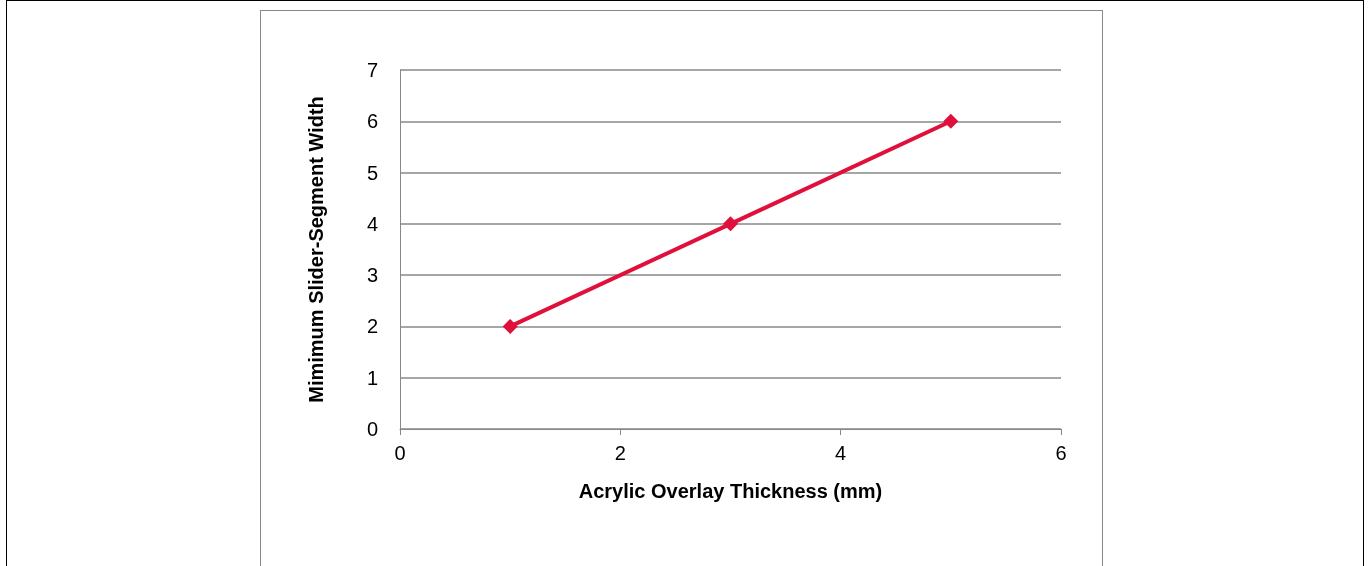 The width and height of the screenshot is (1370, 566). I want to click on x-tick-label: 4, so click(841, 453).